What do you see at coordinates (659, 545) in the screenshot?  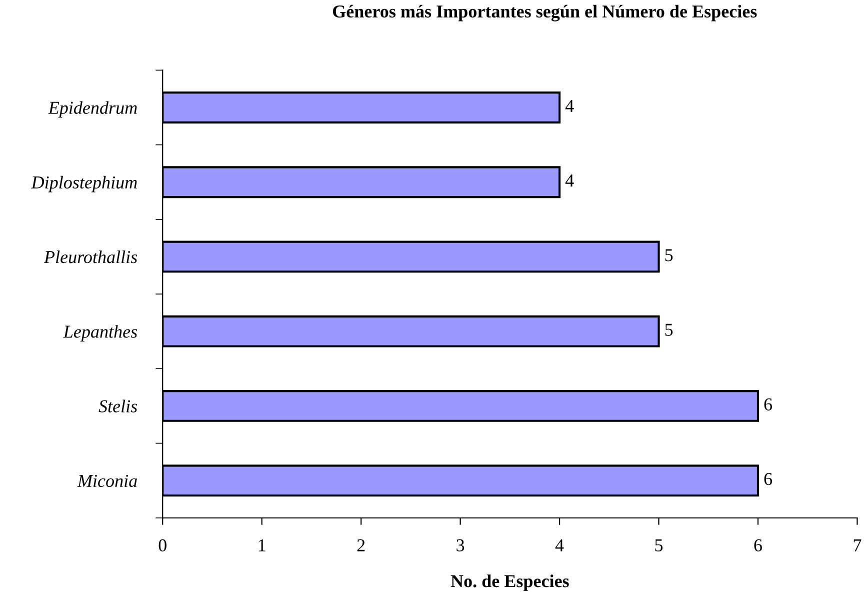 I see `x-tick-label: 5` at bounding box center [659, 545].